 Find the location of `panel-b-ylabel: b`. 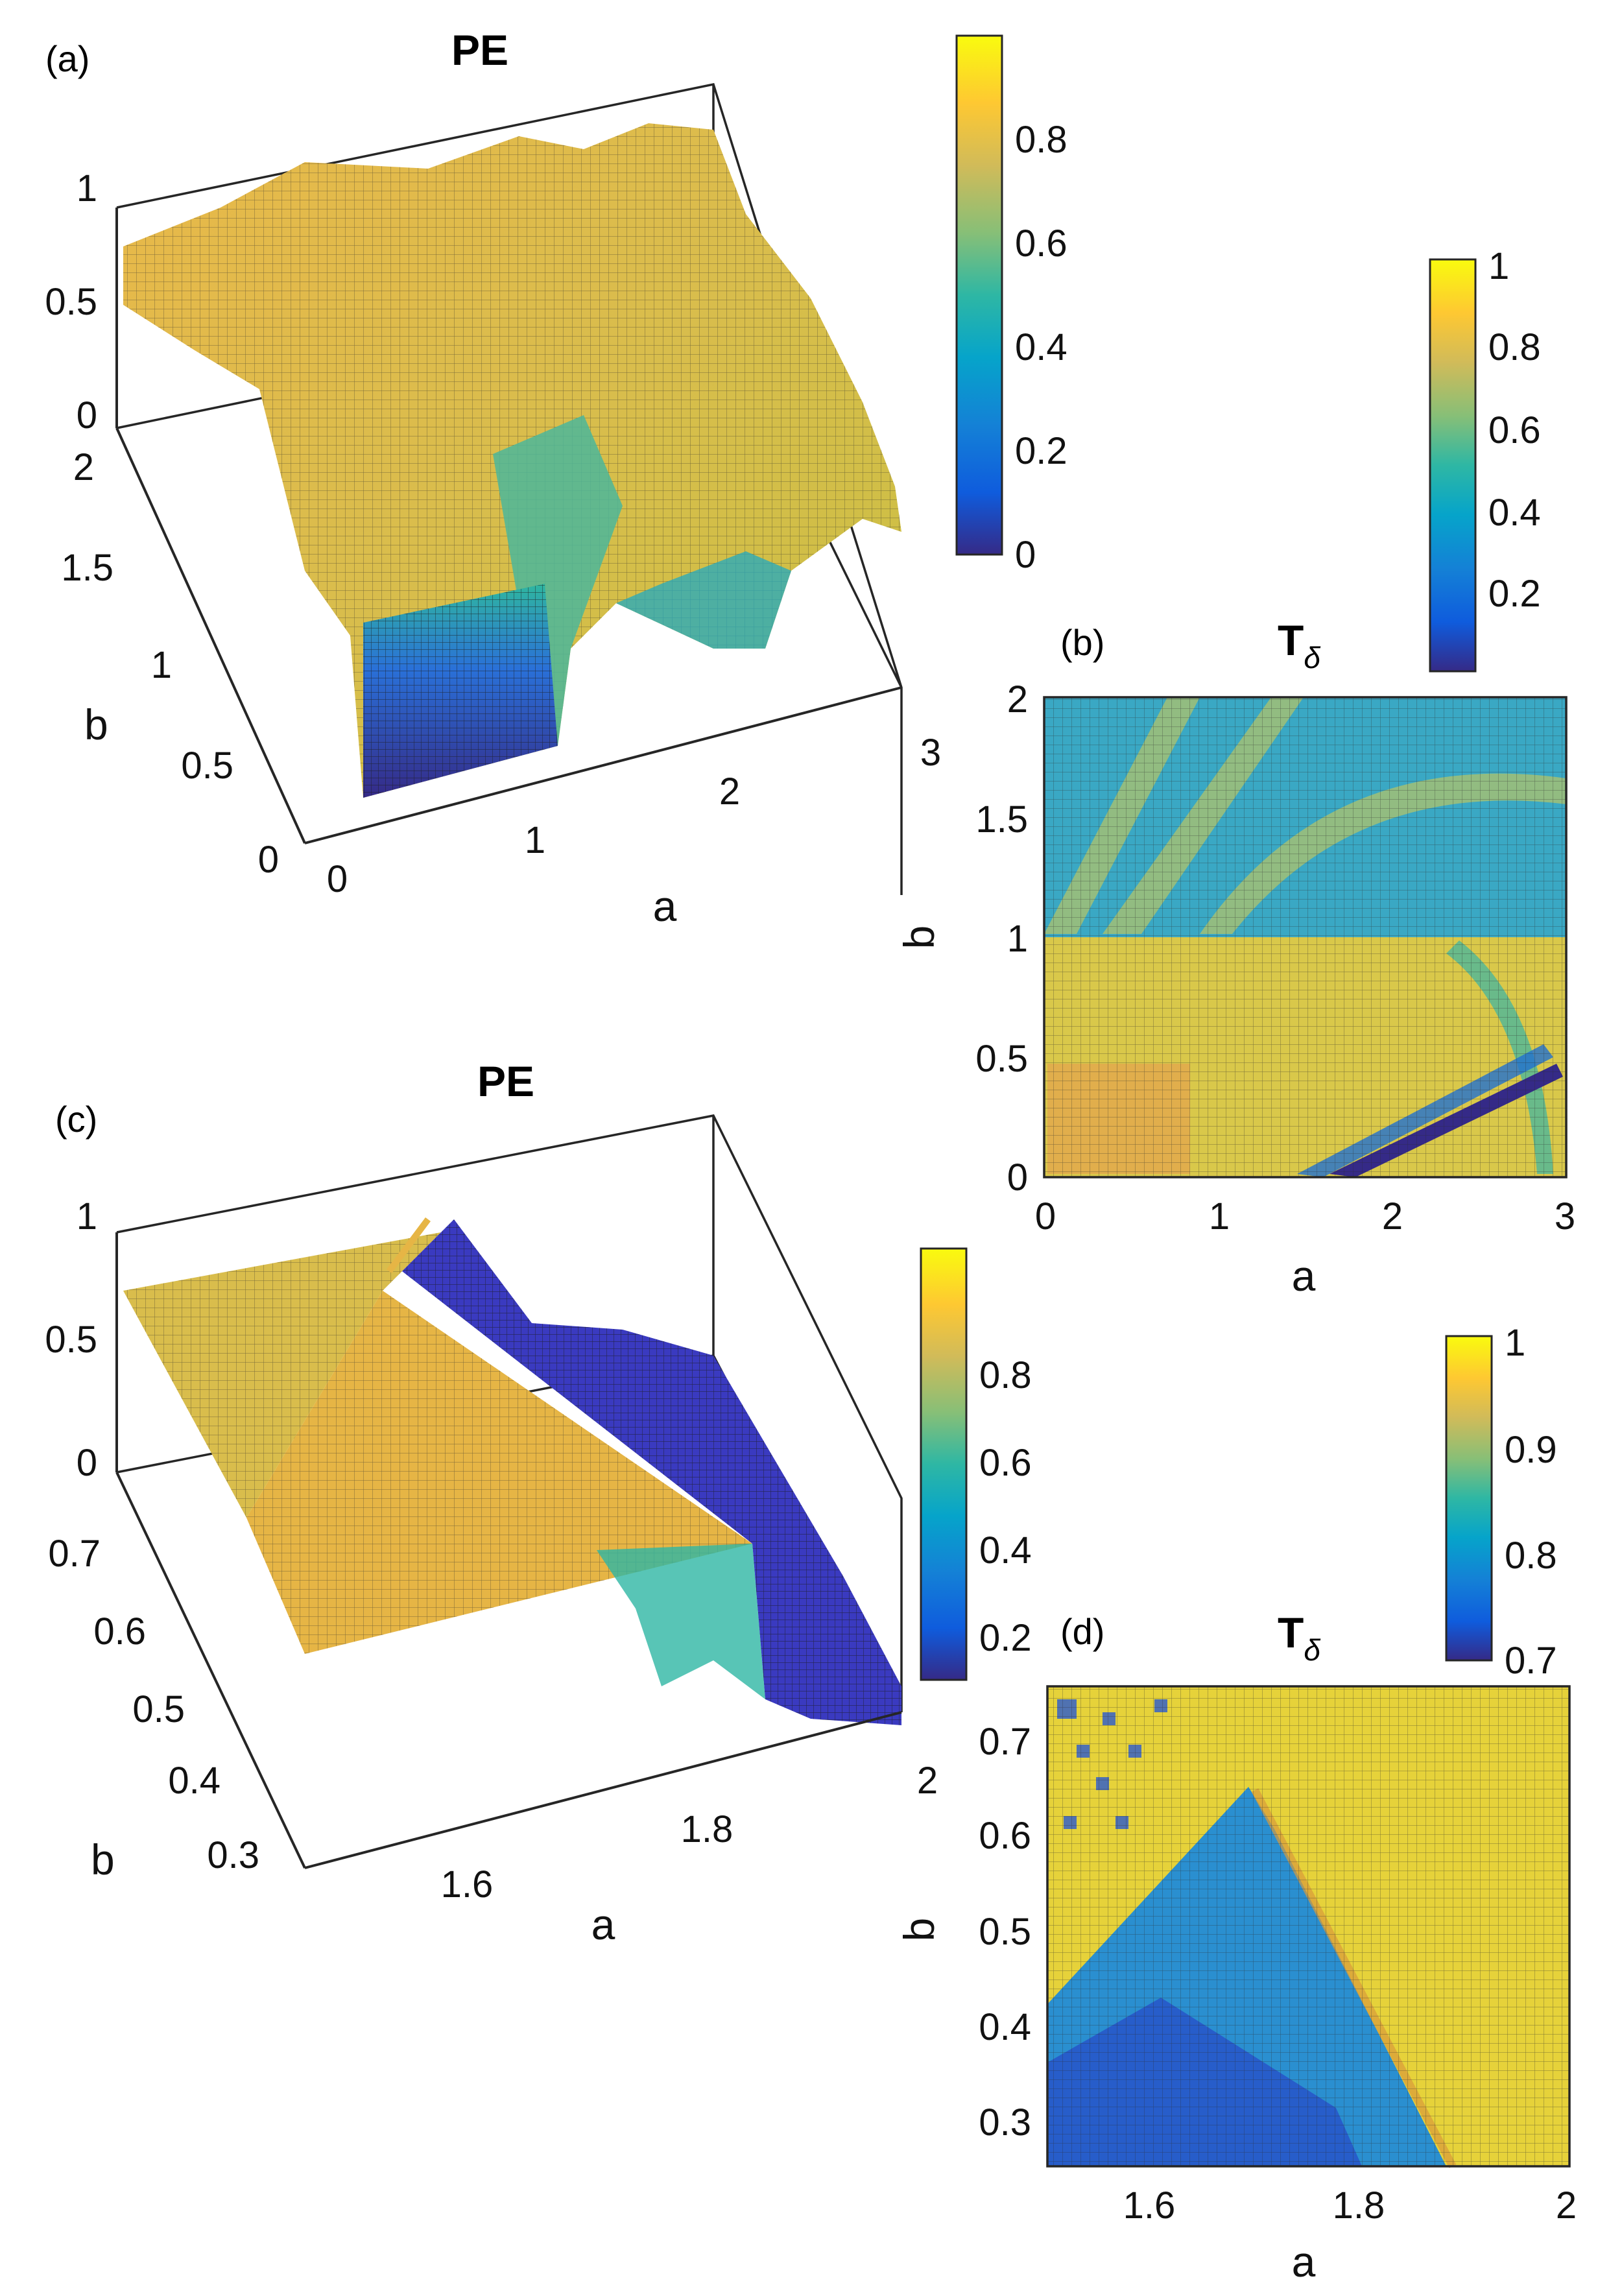

panel-b-ylabel: b is located at coordinates (919, 938).